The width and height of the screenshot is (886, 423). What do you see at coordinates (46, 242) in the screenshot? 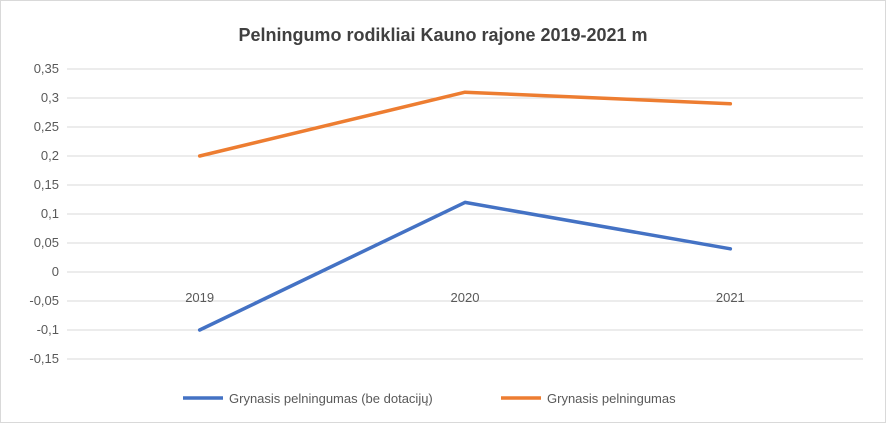
I see `y-tick-label: 0,05` at bounding box center [46, 242].